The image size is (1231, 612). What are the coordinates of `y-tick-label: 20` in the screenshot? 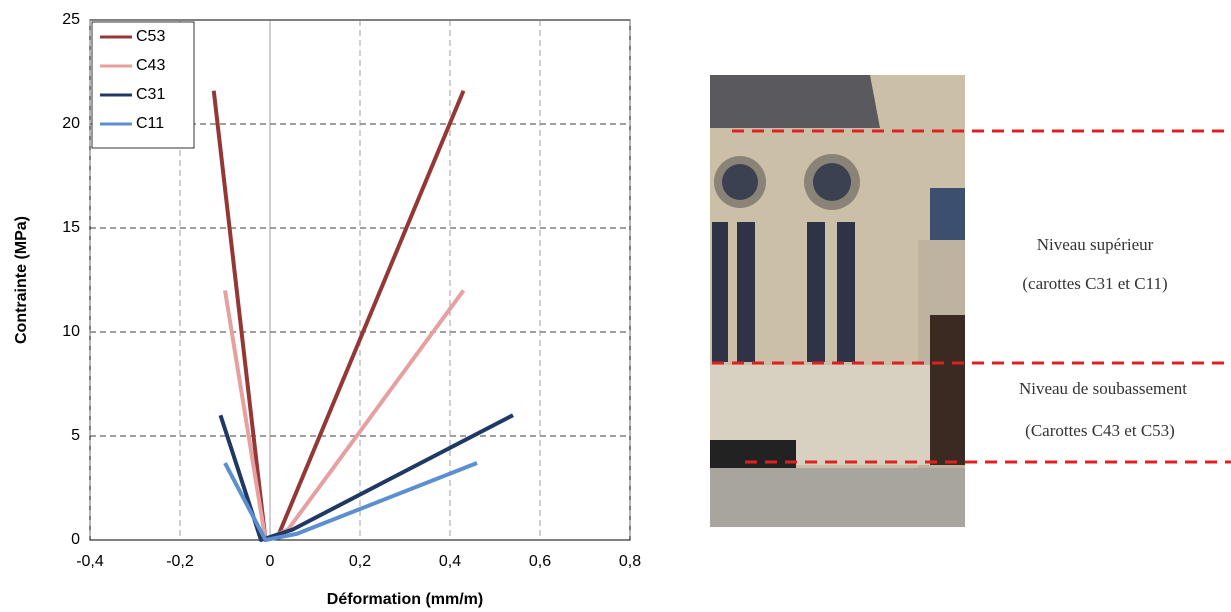 It's located at (71, 123).